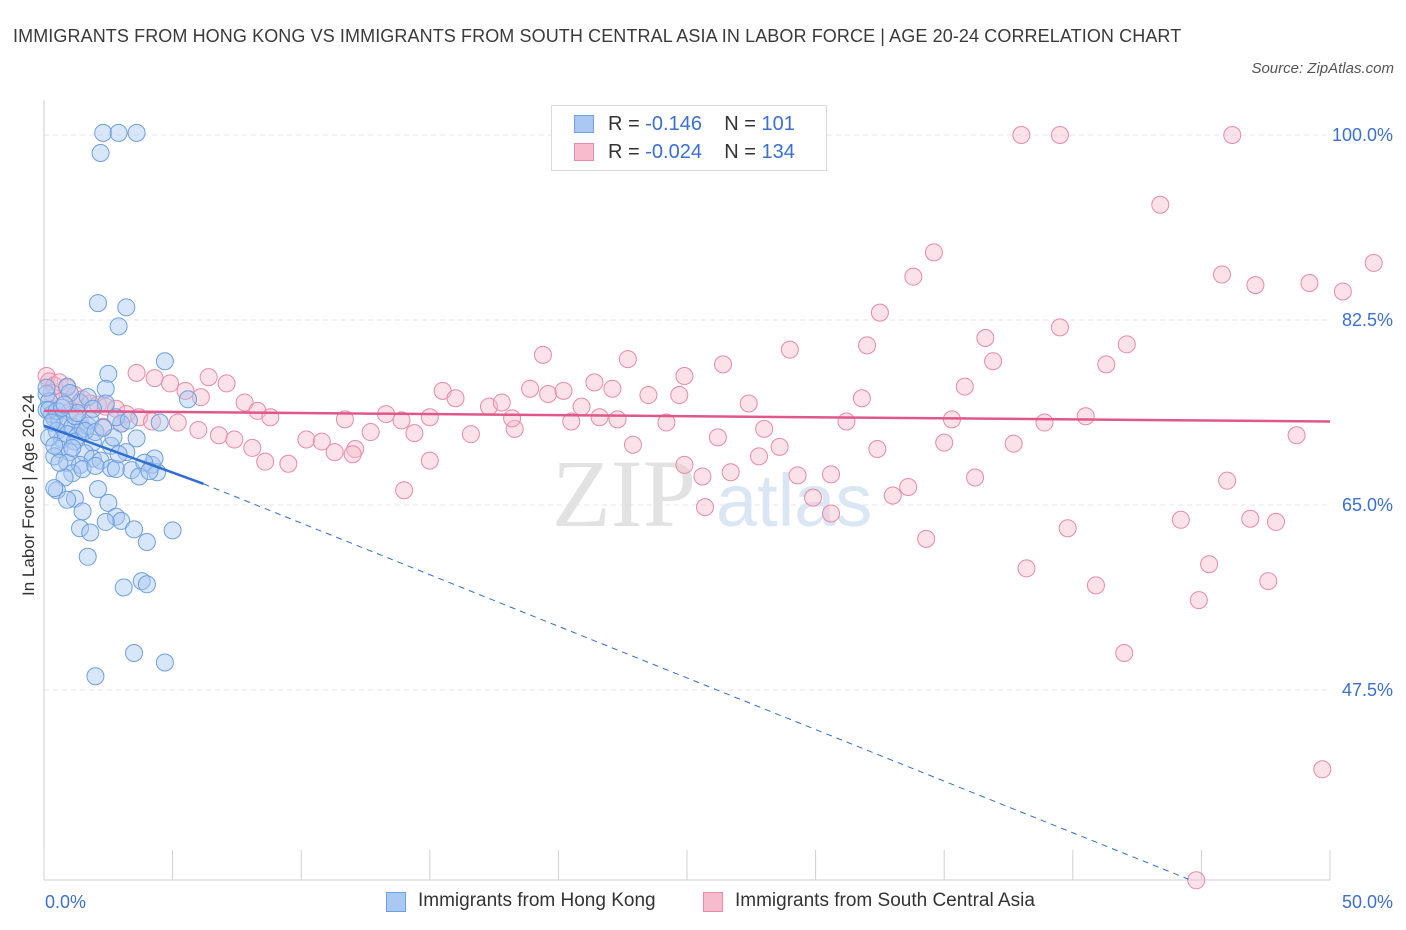  Describe the element at coordinates (1362, 135) in the screenshot. I see `y-tick-label: 100.0%` at that location.